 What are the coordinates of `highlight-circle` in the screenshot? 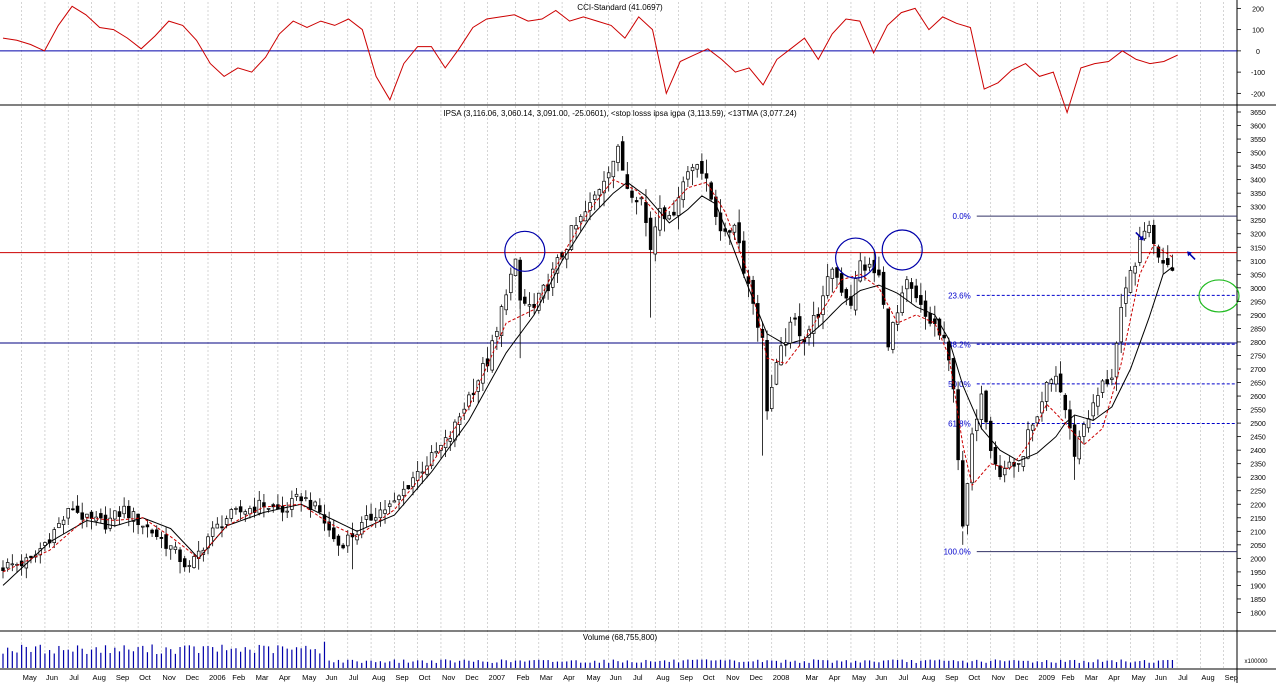 It's located at (525, 251).